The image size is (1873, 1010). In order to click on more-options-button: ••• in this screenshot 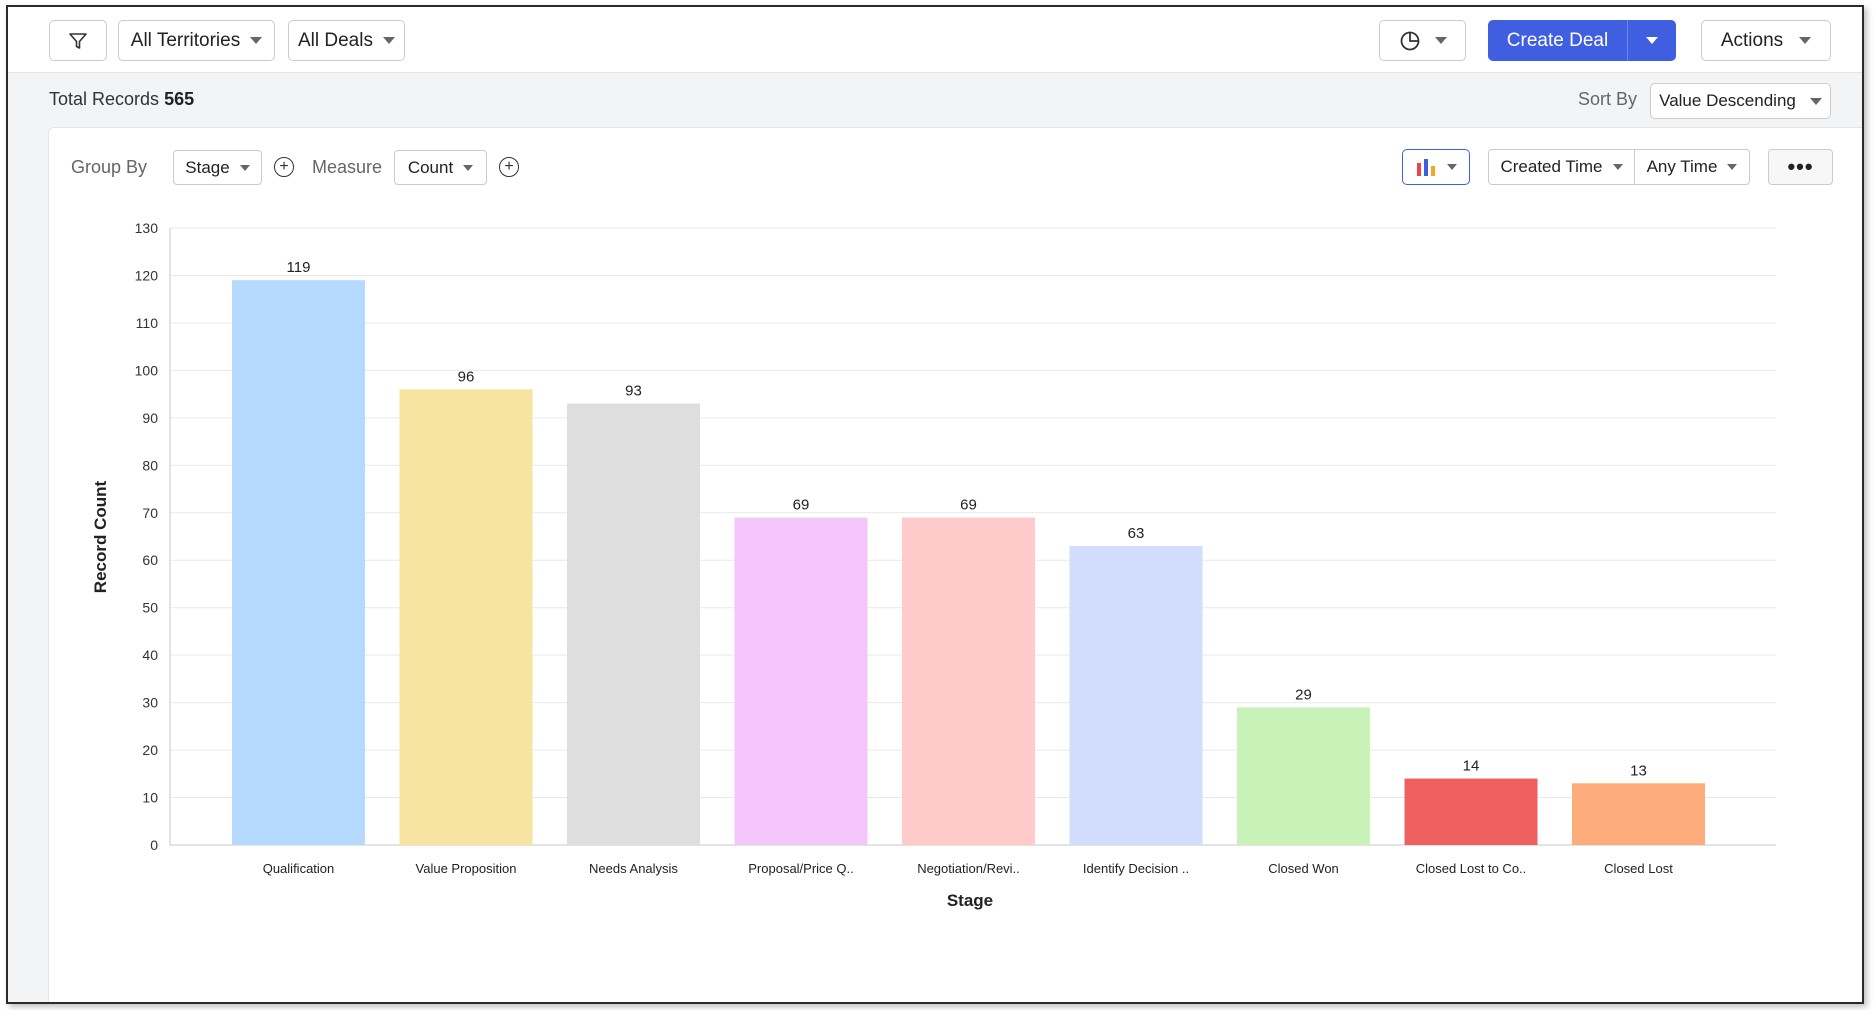, I will do `click(1800, 167)`.